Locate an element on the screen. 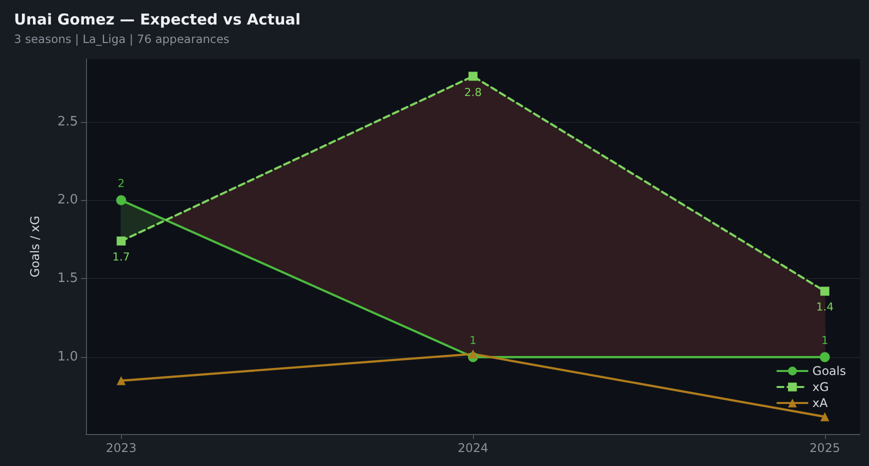  legend-label: xG is located at coordinates (820, 387).